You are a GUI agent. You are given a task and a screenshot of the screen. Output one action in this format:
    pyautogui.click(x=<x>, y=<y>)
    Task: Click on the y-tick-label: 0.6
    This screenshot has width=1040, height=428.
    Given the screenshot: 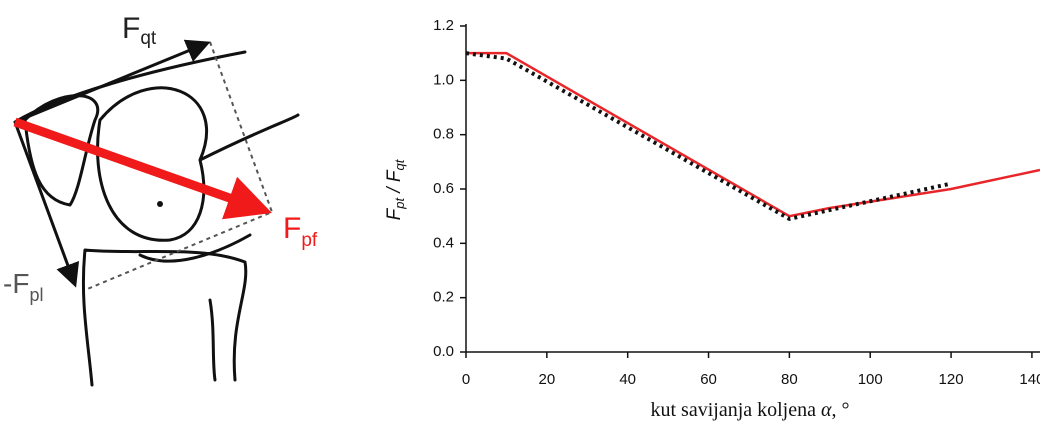 What is the action you would take?
    pyautogui.click(x=443, y=188)
    